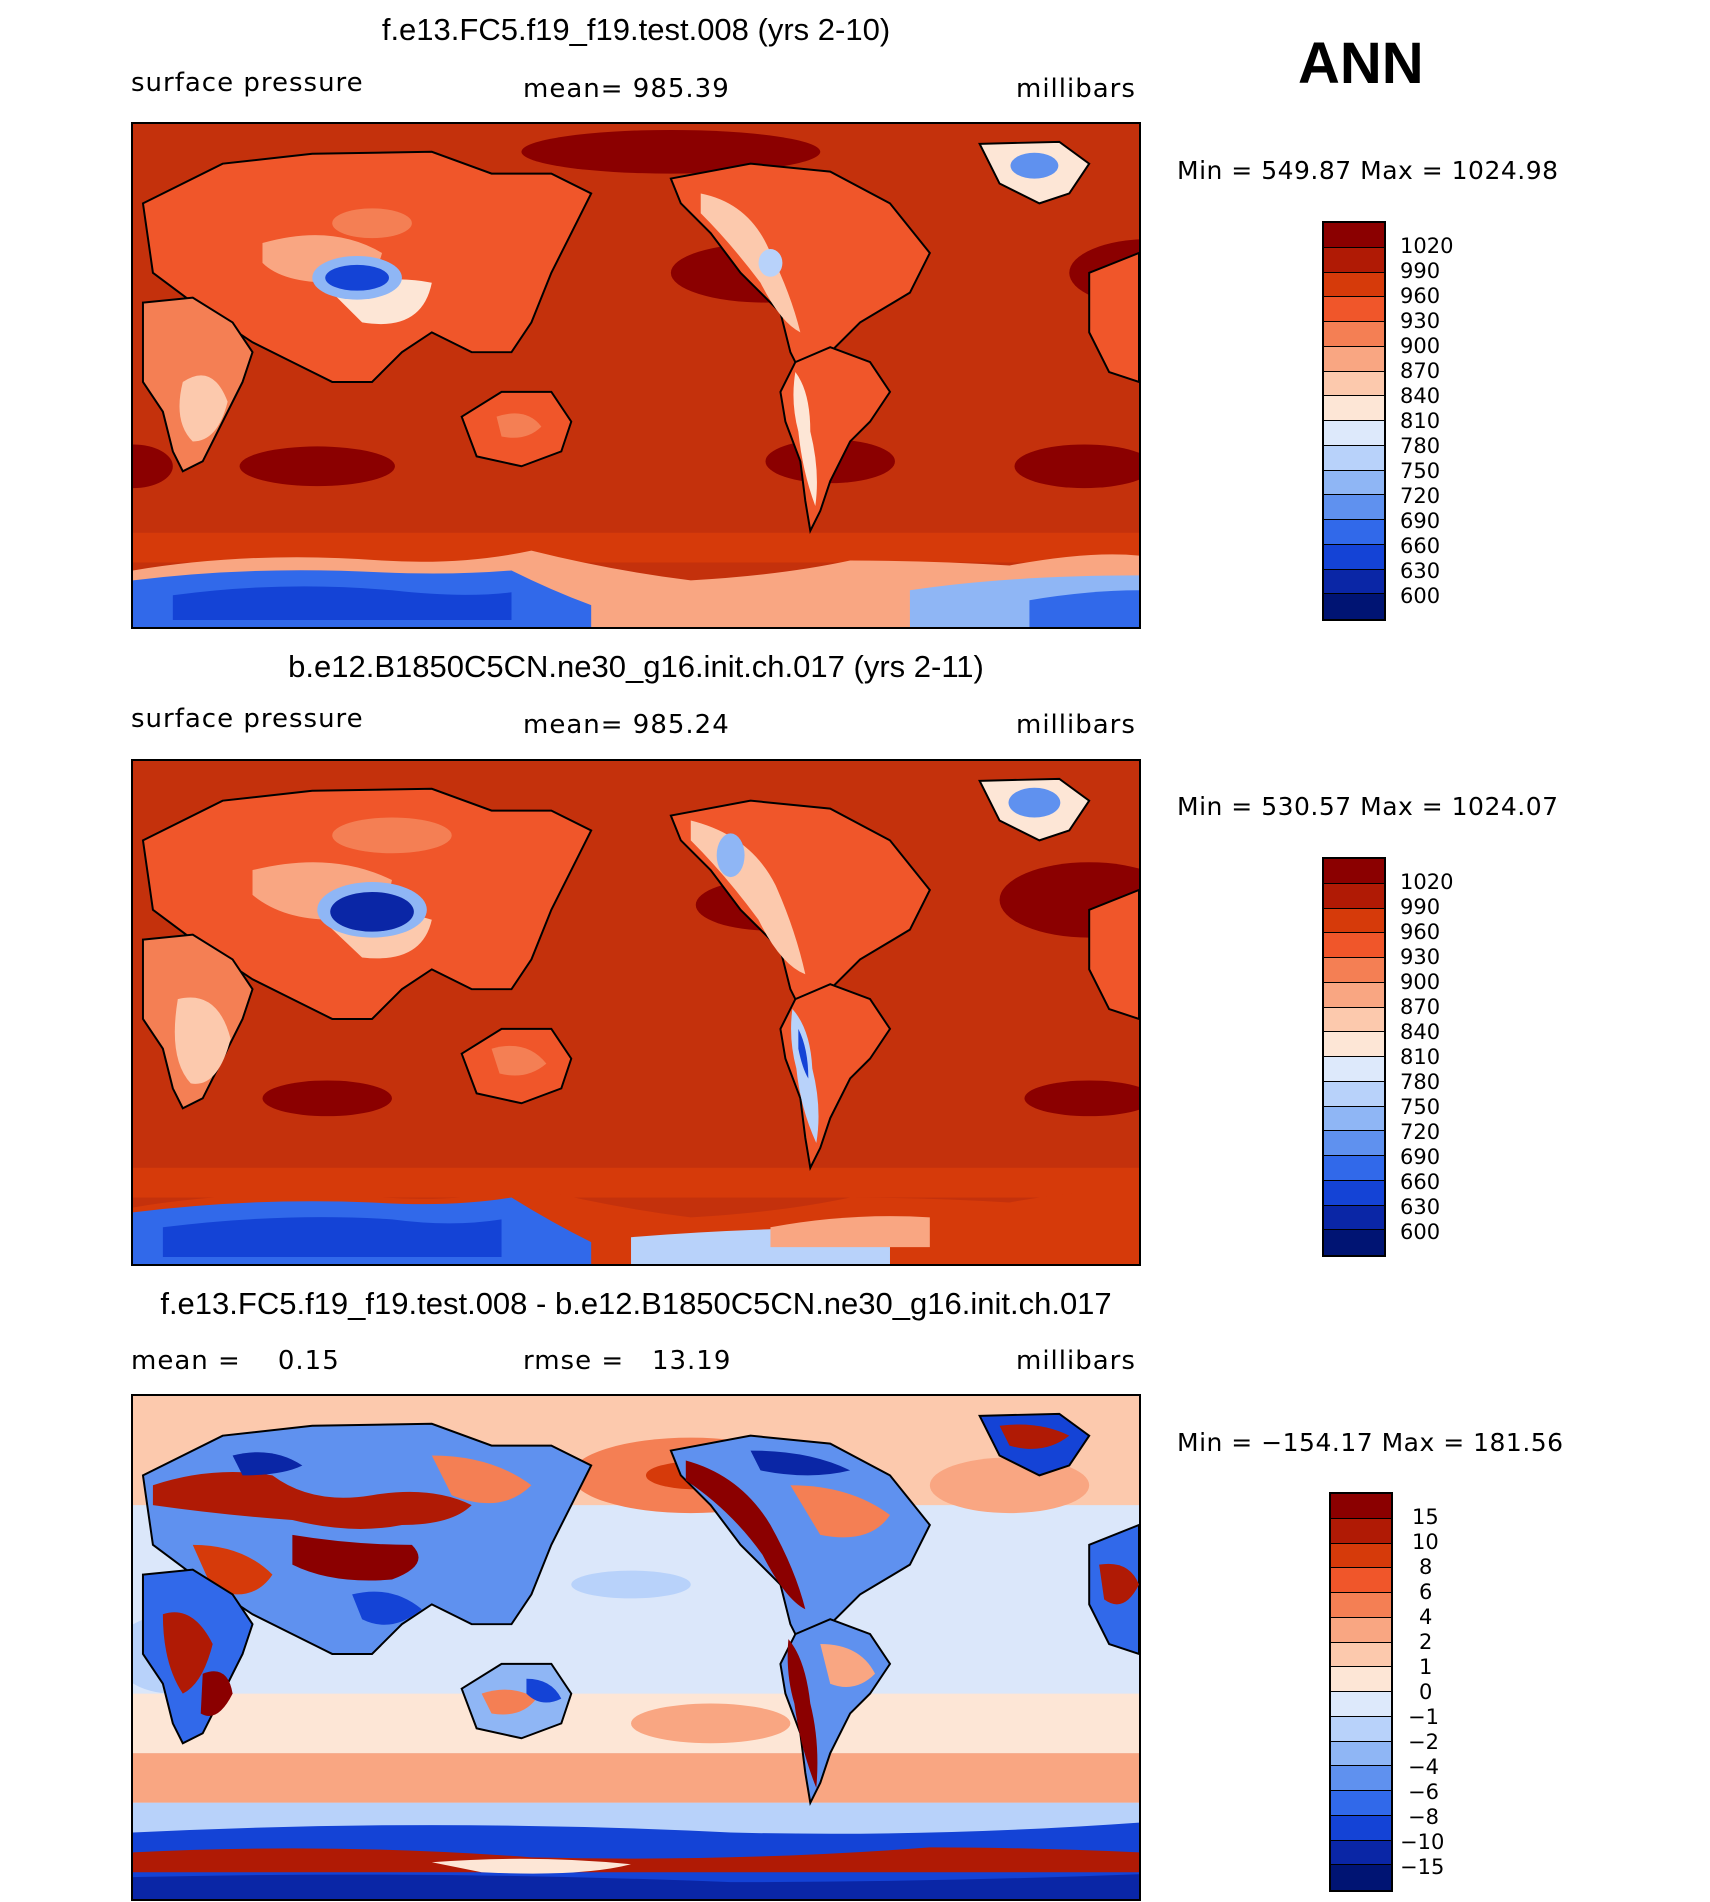 This screenshot has height=1902, width=1710. What do you see at coordinates (1422, 1867) in the screenshot?
I see `panel-3-colorbar-label: −15` at bounding box center [1422, 1867].